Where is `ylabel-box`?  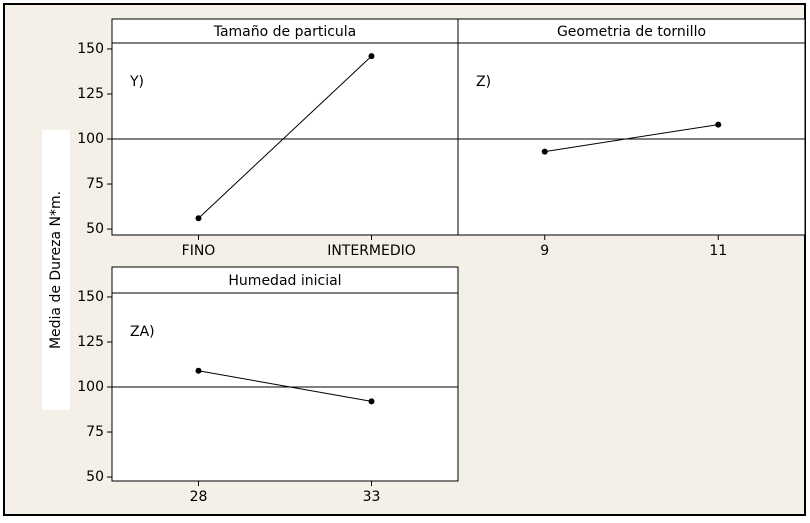 ylabel-box is located at coordinates (56, 270).